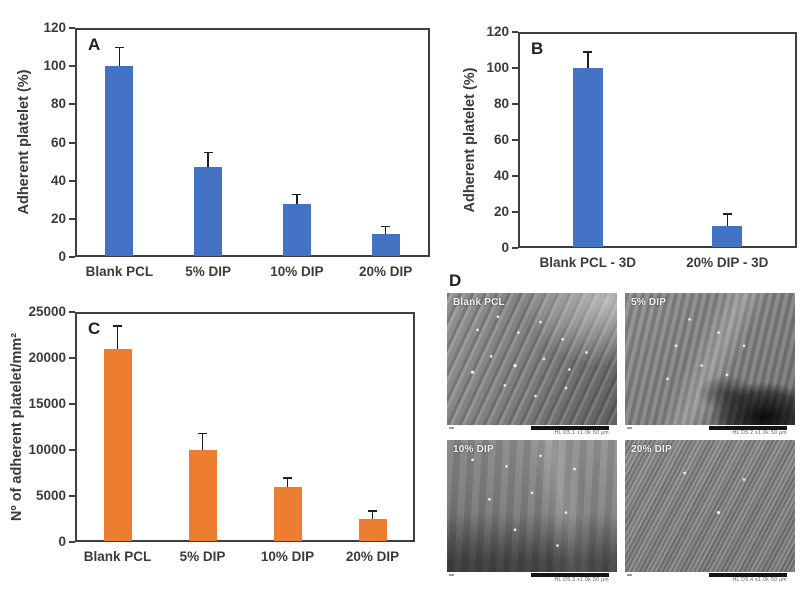 The width and height of the screenshot is (800, 600). What do you see at coordinates (94, 44) in the screenshot?
I see `panel-a-letter: A` at bounding box center [94, 44].